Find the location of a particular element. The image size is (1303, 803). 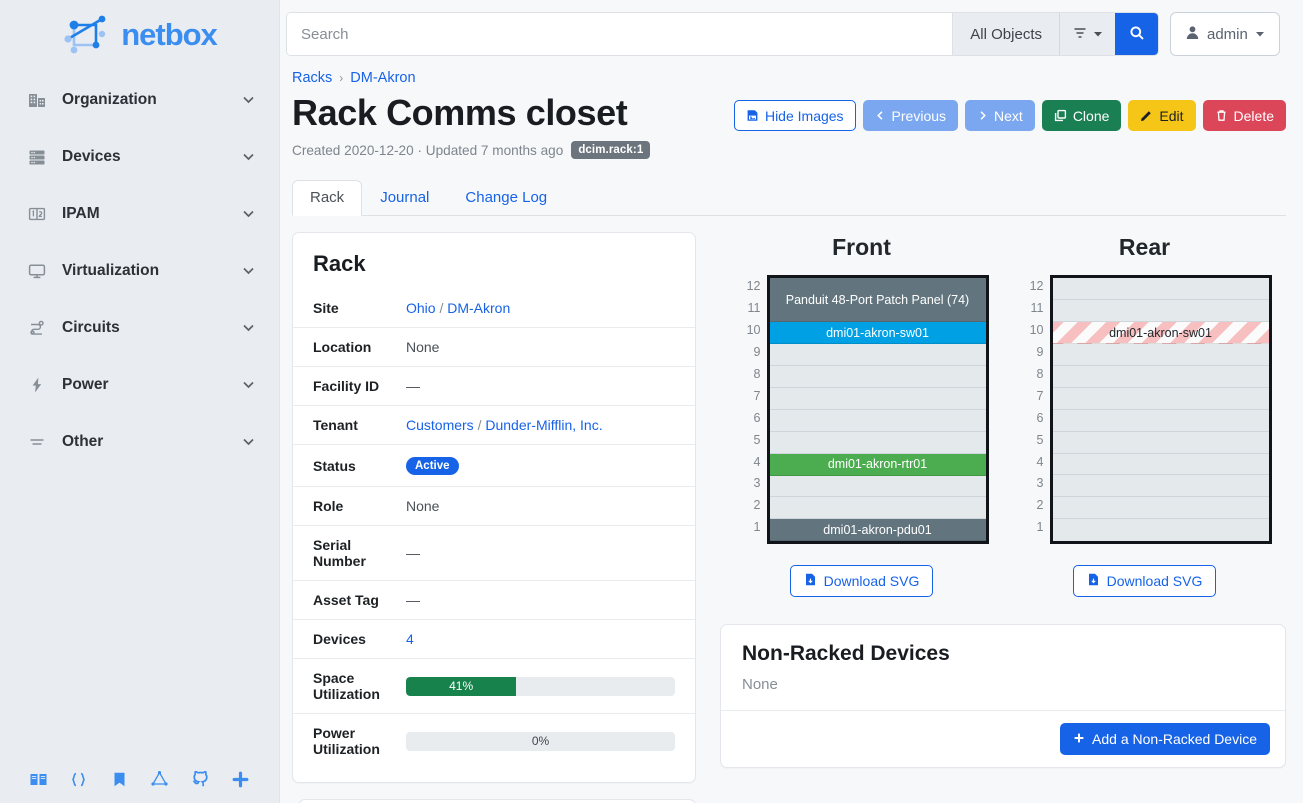

rack-unit-device: dmi01-akron-rtr01 is located at coordinates (877, 464).